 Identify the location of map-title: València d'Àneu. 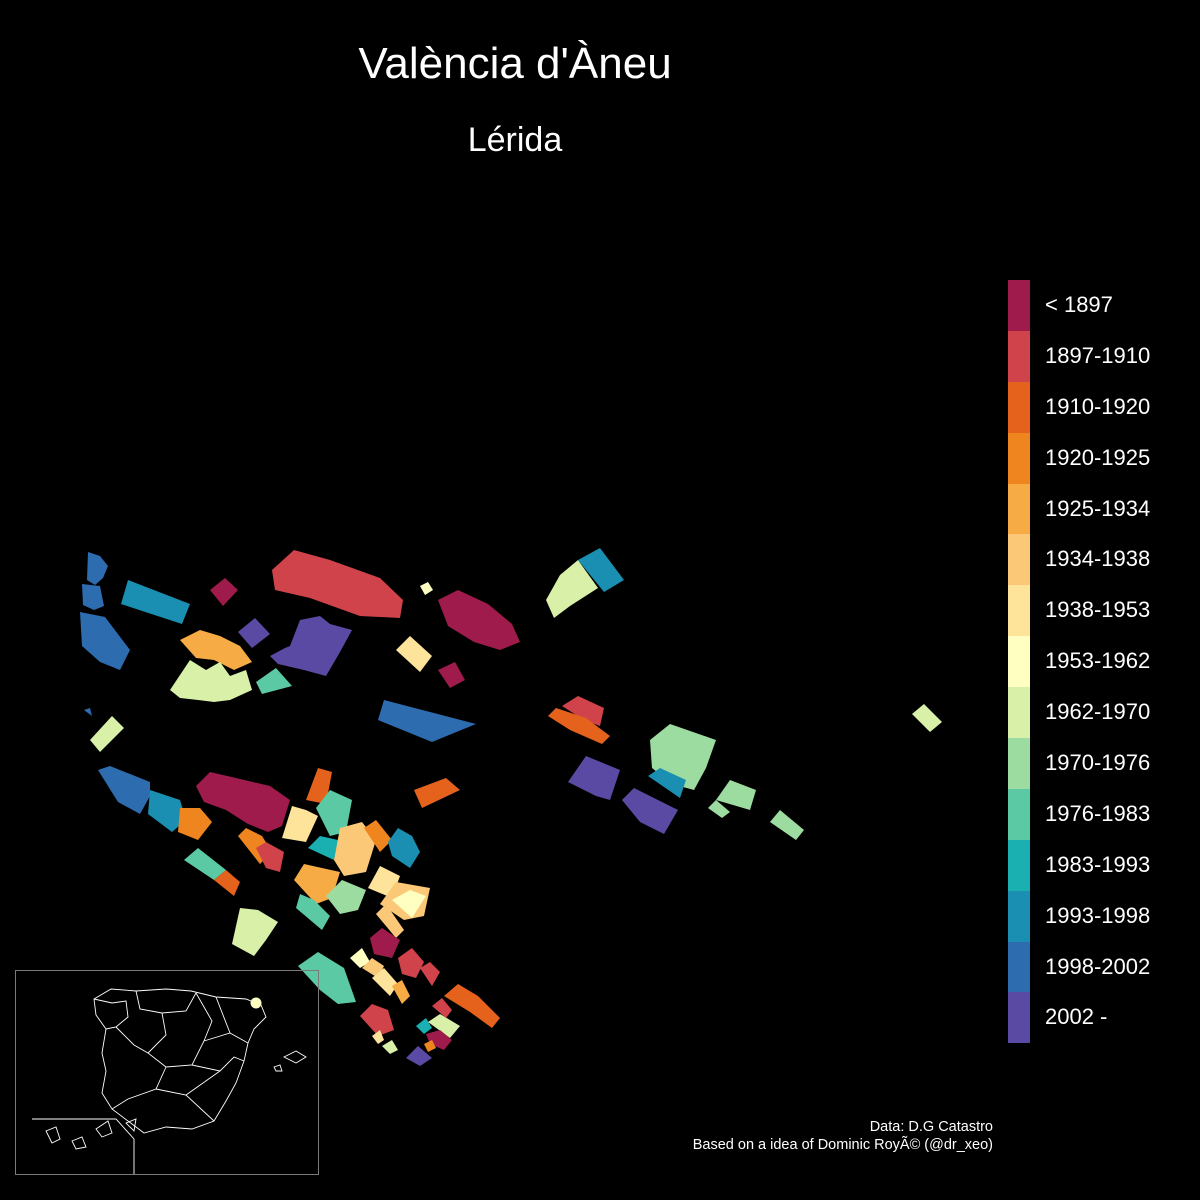
(515, 63).